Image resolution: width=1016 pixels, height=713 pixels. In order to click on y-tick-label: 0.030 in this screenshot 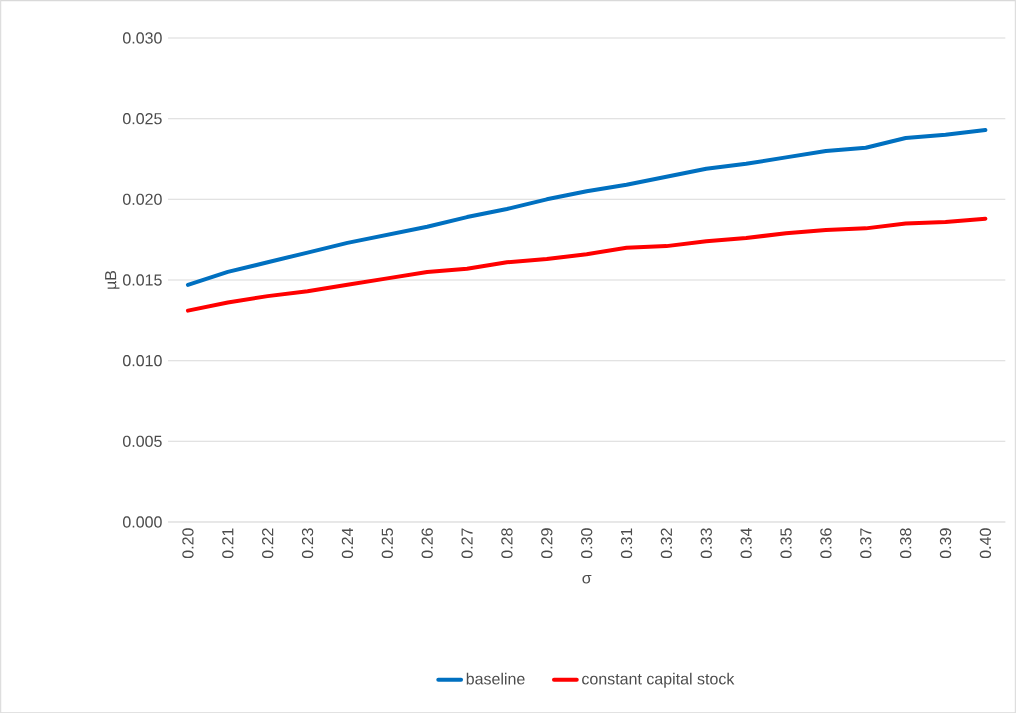, I will do `click(142, 38)`.